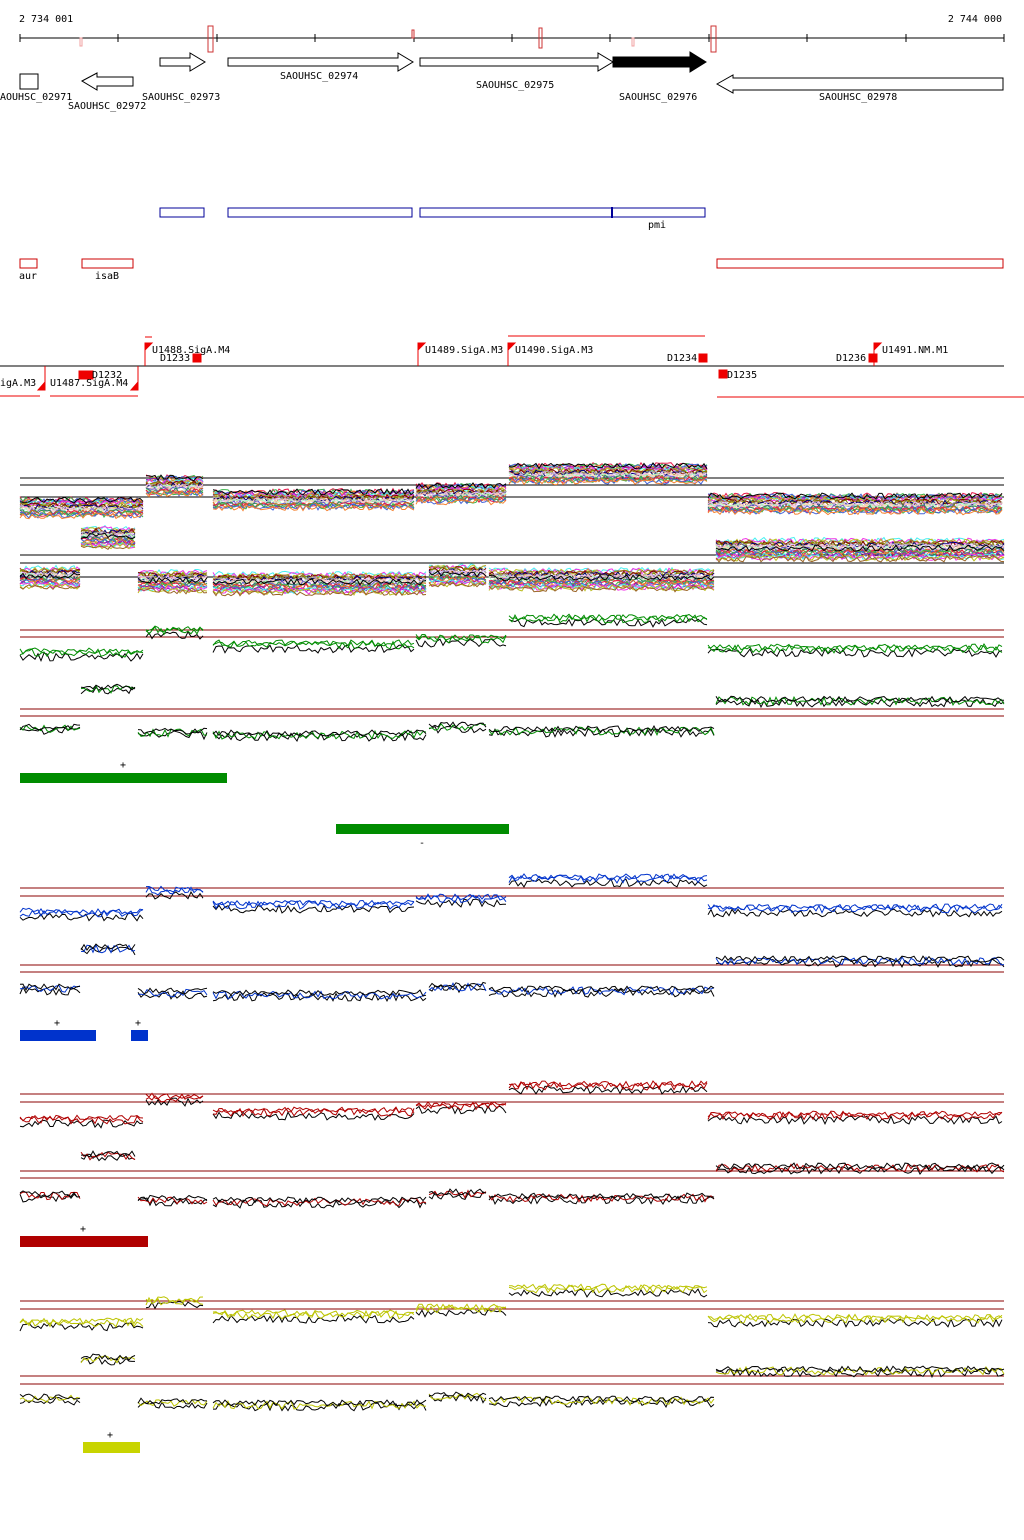 Image resolution: width=1024 pixels, height=1540 pixels. Describe the element at coordinates (107, 276) in the screenshot. I see `annotation-label: isaB` at that location.